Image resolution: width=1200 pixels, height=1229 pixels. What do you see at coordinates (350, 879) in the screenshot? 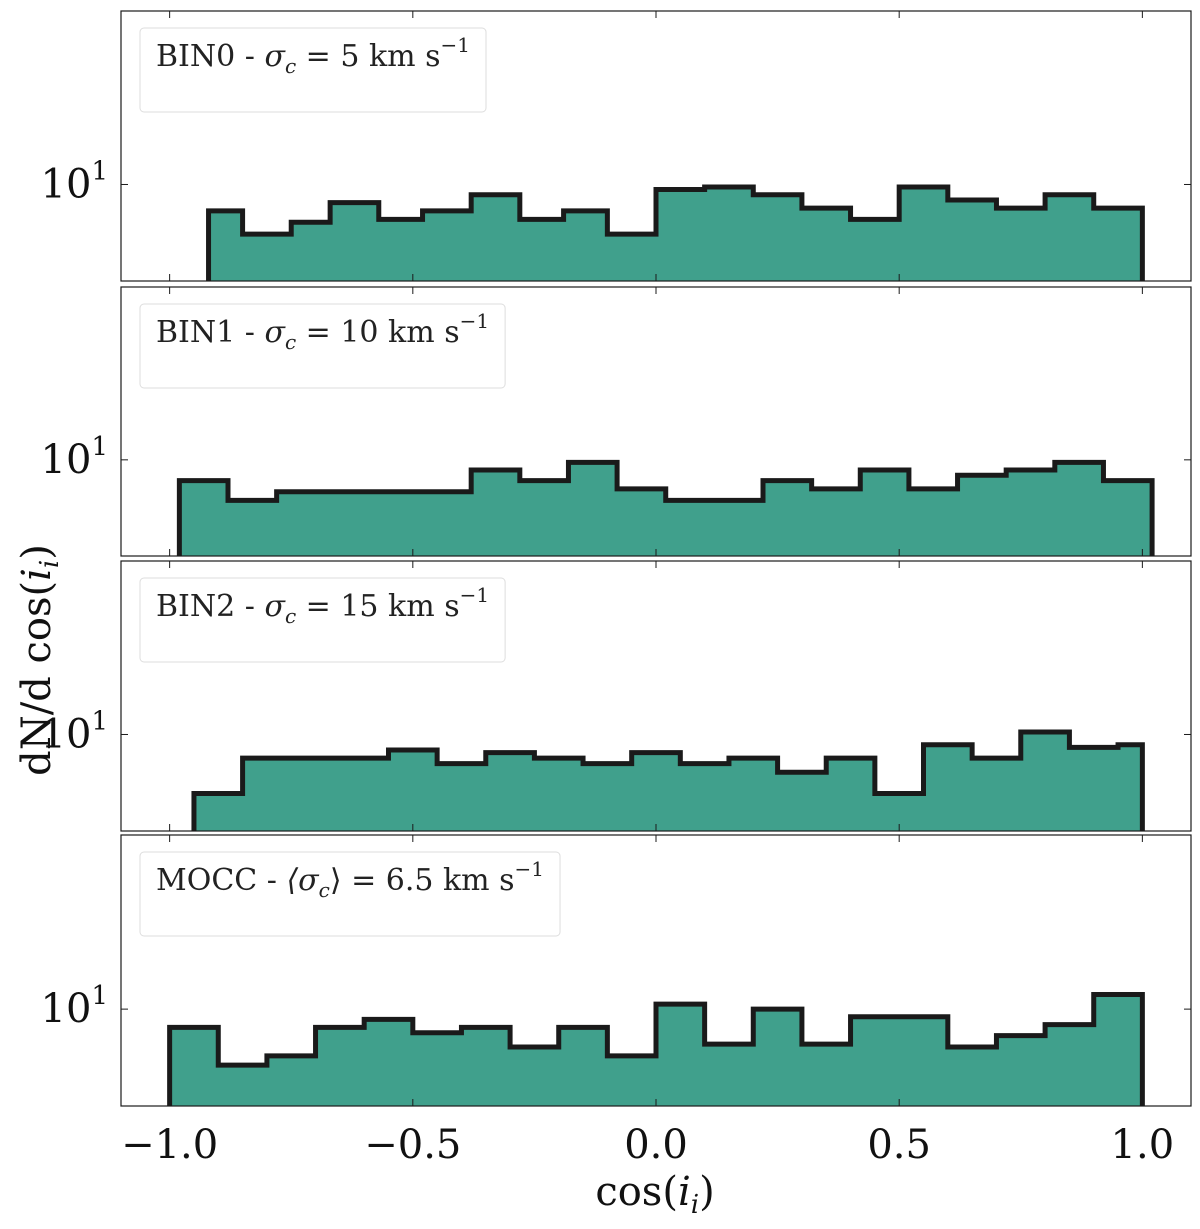
I see `legend-label: MOCC - ⟨σc⟩ = 6.5 km s−1` at bounding box center [350, 879].